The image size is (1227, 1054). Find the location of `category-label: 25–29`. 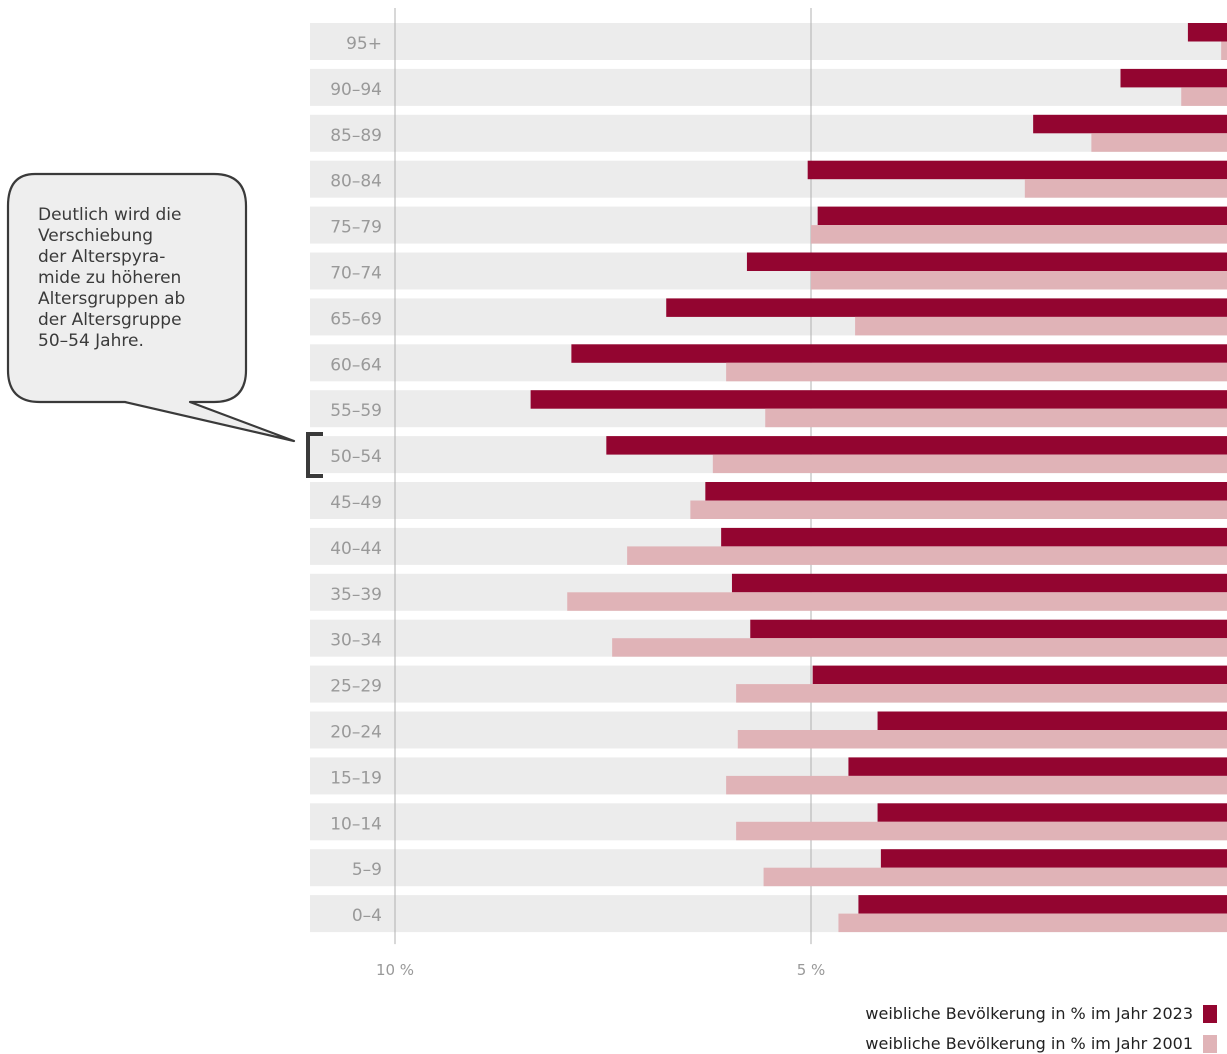

category-label: 25–29 is located at coordinates (356, 687).